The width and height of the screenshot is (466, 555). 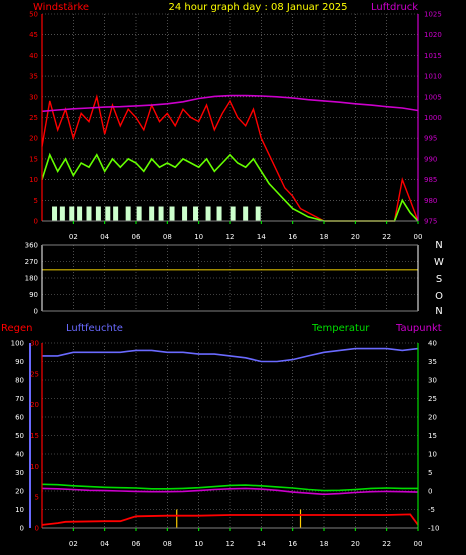 I want to click on wind-tick-label: 10, so click(x=33, y=180).